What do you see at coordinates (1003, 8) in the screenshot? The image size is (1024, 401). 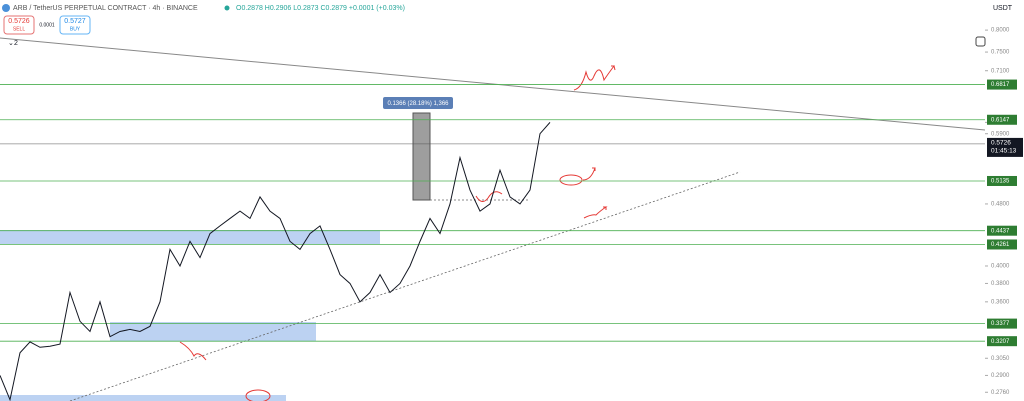 I see `currency: USDT` at bounding box center [1003, 8].